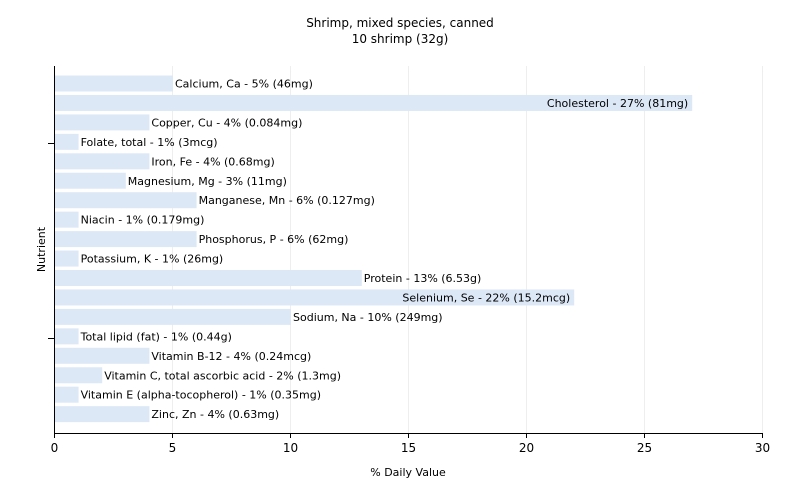 Image resolution: width=800 pixels, height=500 pixels. What do you see at coordinates (149, 142) in the screenshot?
I see `bar-label: Folate, total - 1% (3mcg)` at bounding box center [149, 142].